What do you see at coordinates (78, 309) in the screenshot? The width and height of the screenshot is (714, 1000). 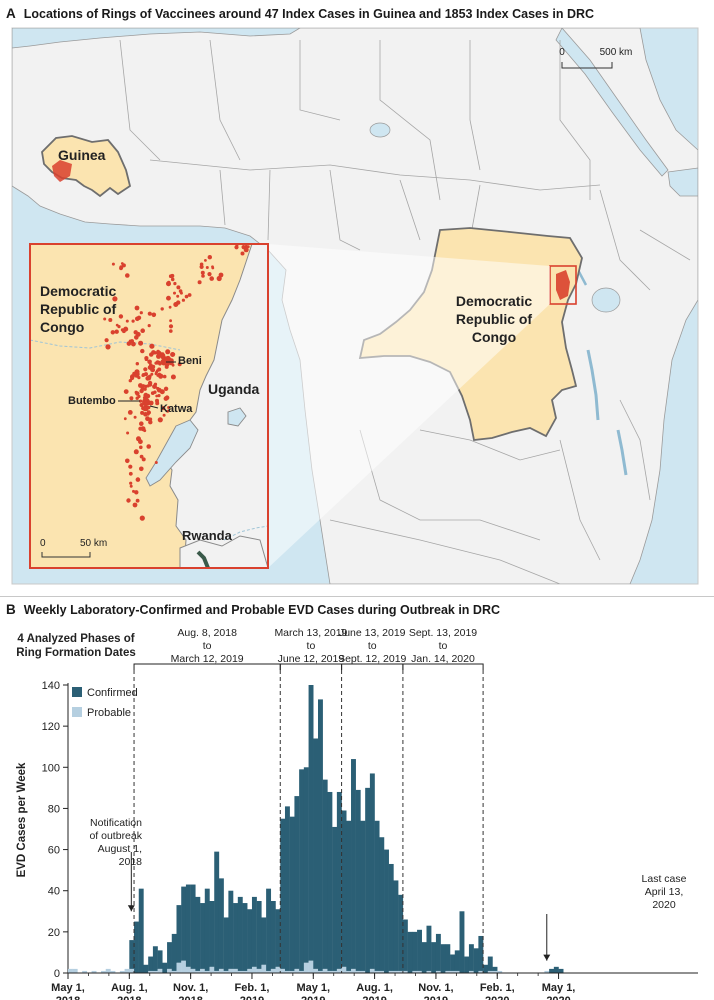 I see `inset-drc-label: Democratic Republic of Congo` at bounding box center [78, 309].